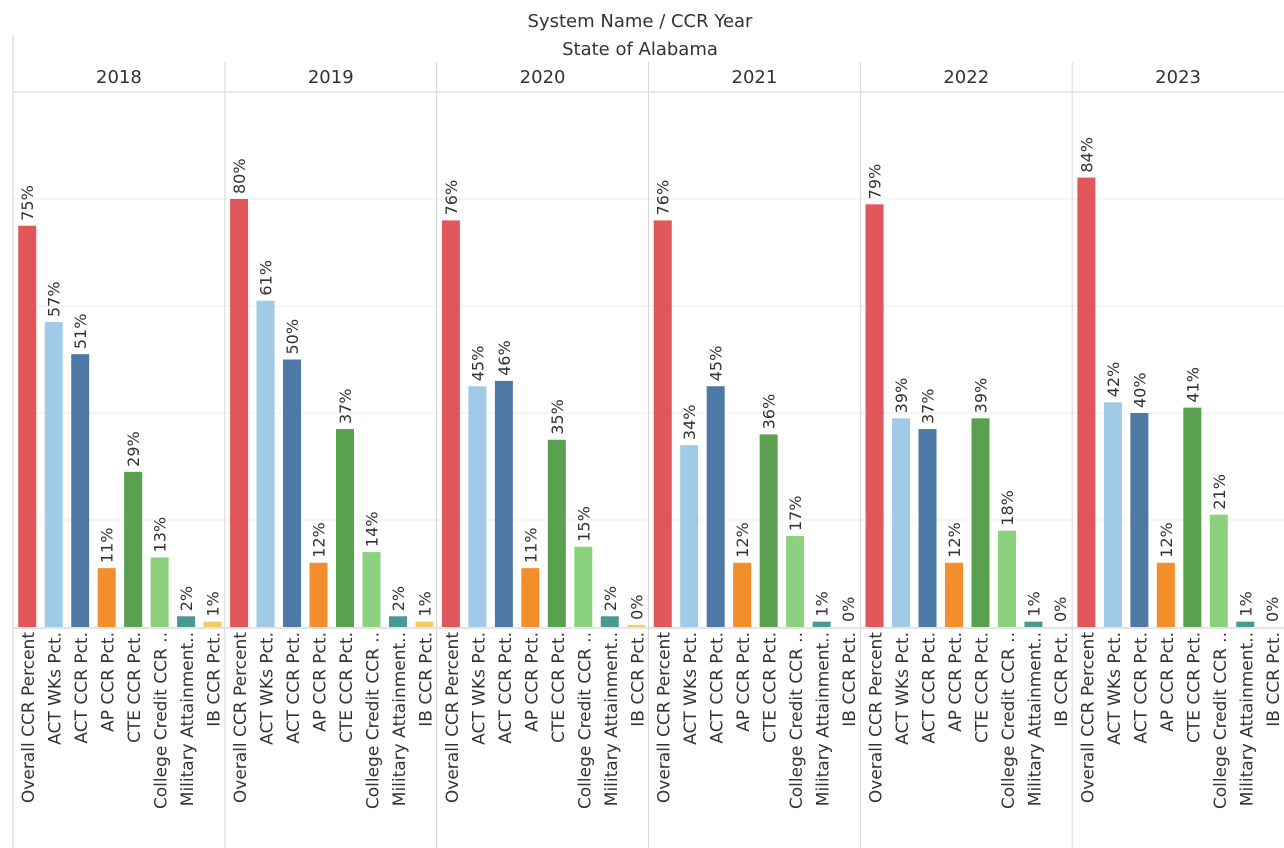 The width and height of the screenshot is (1284, 848). I want to click on data-label: 42%, so click(1113, 380).